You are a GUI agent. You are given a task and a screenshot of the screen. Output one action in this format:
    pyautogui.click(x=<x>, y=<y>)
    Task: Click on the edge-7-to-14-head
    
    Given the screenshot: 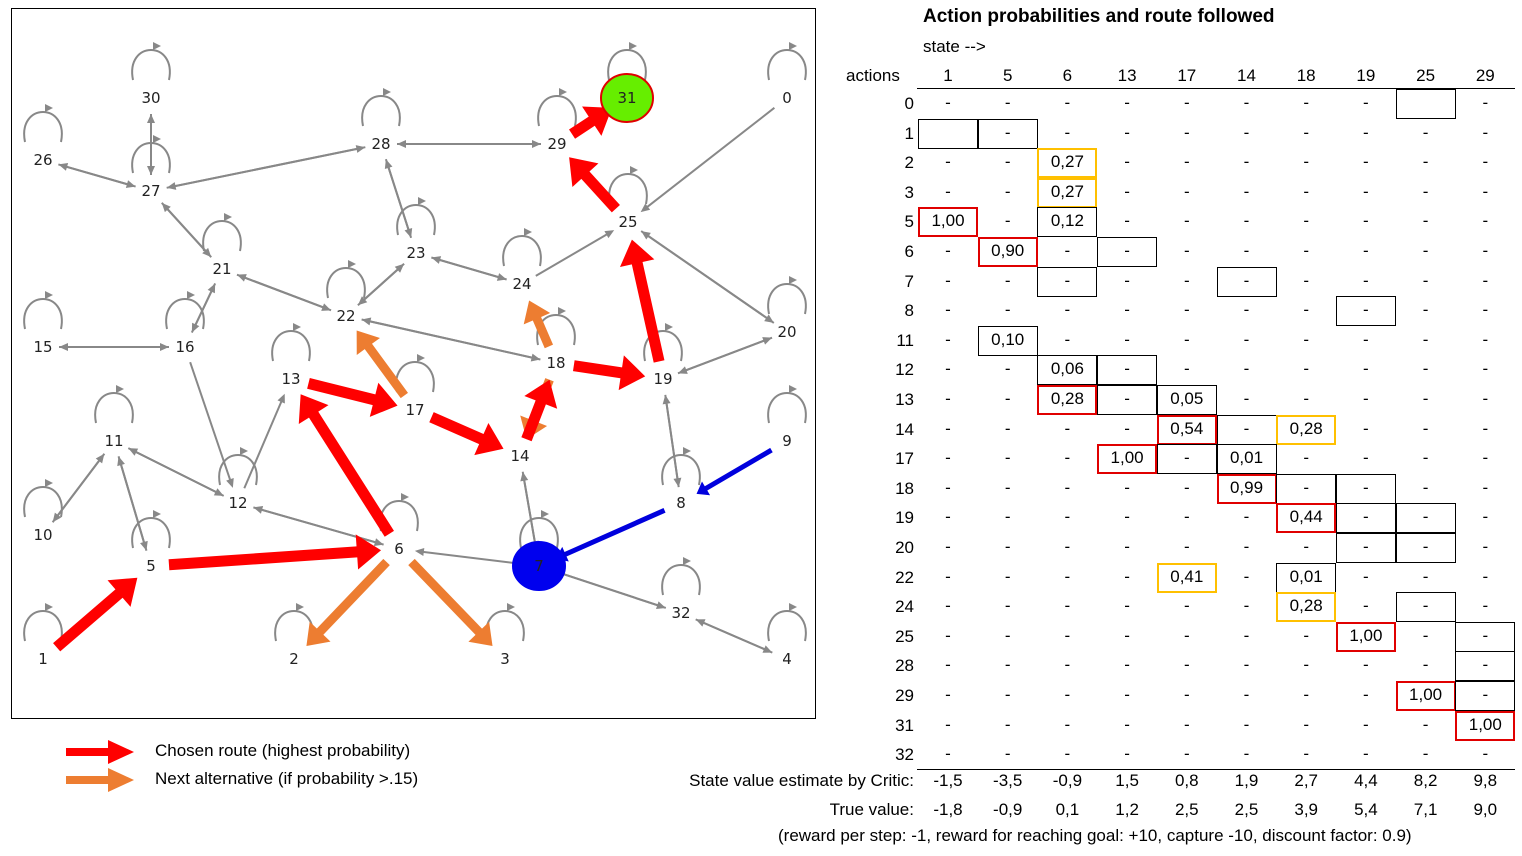 What is the action you would take?
    pyautogui.click(x=524, y=476)
    